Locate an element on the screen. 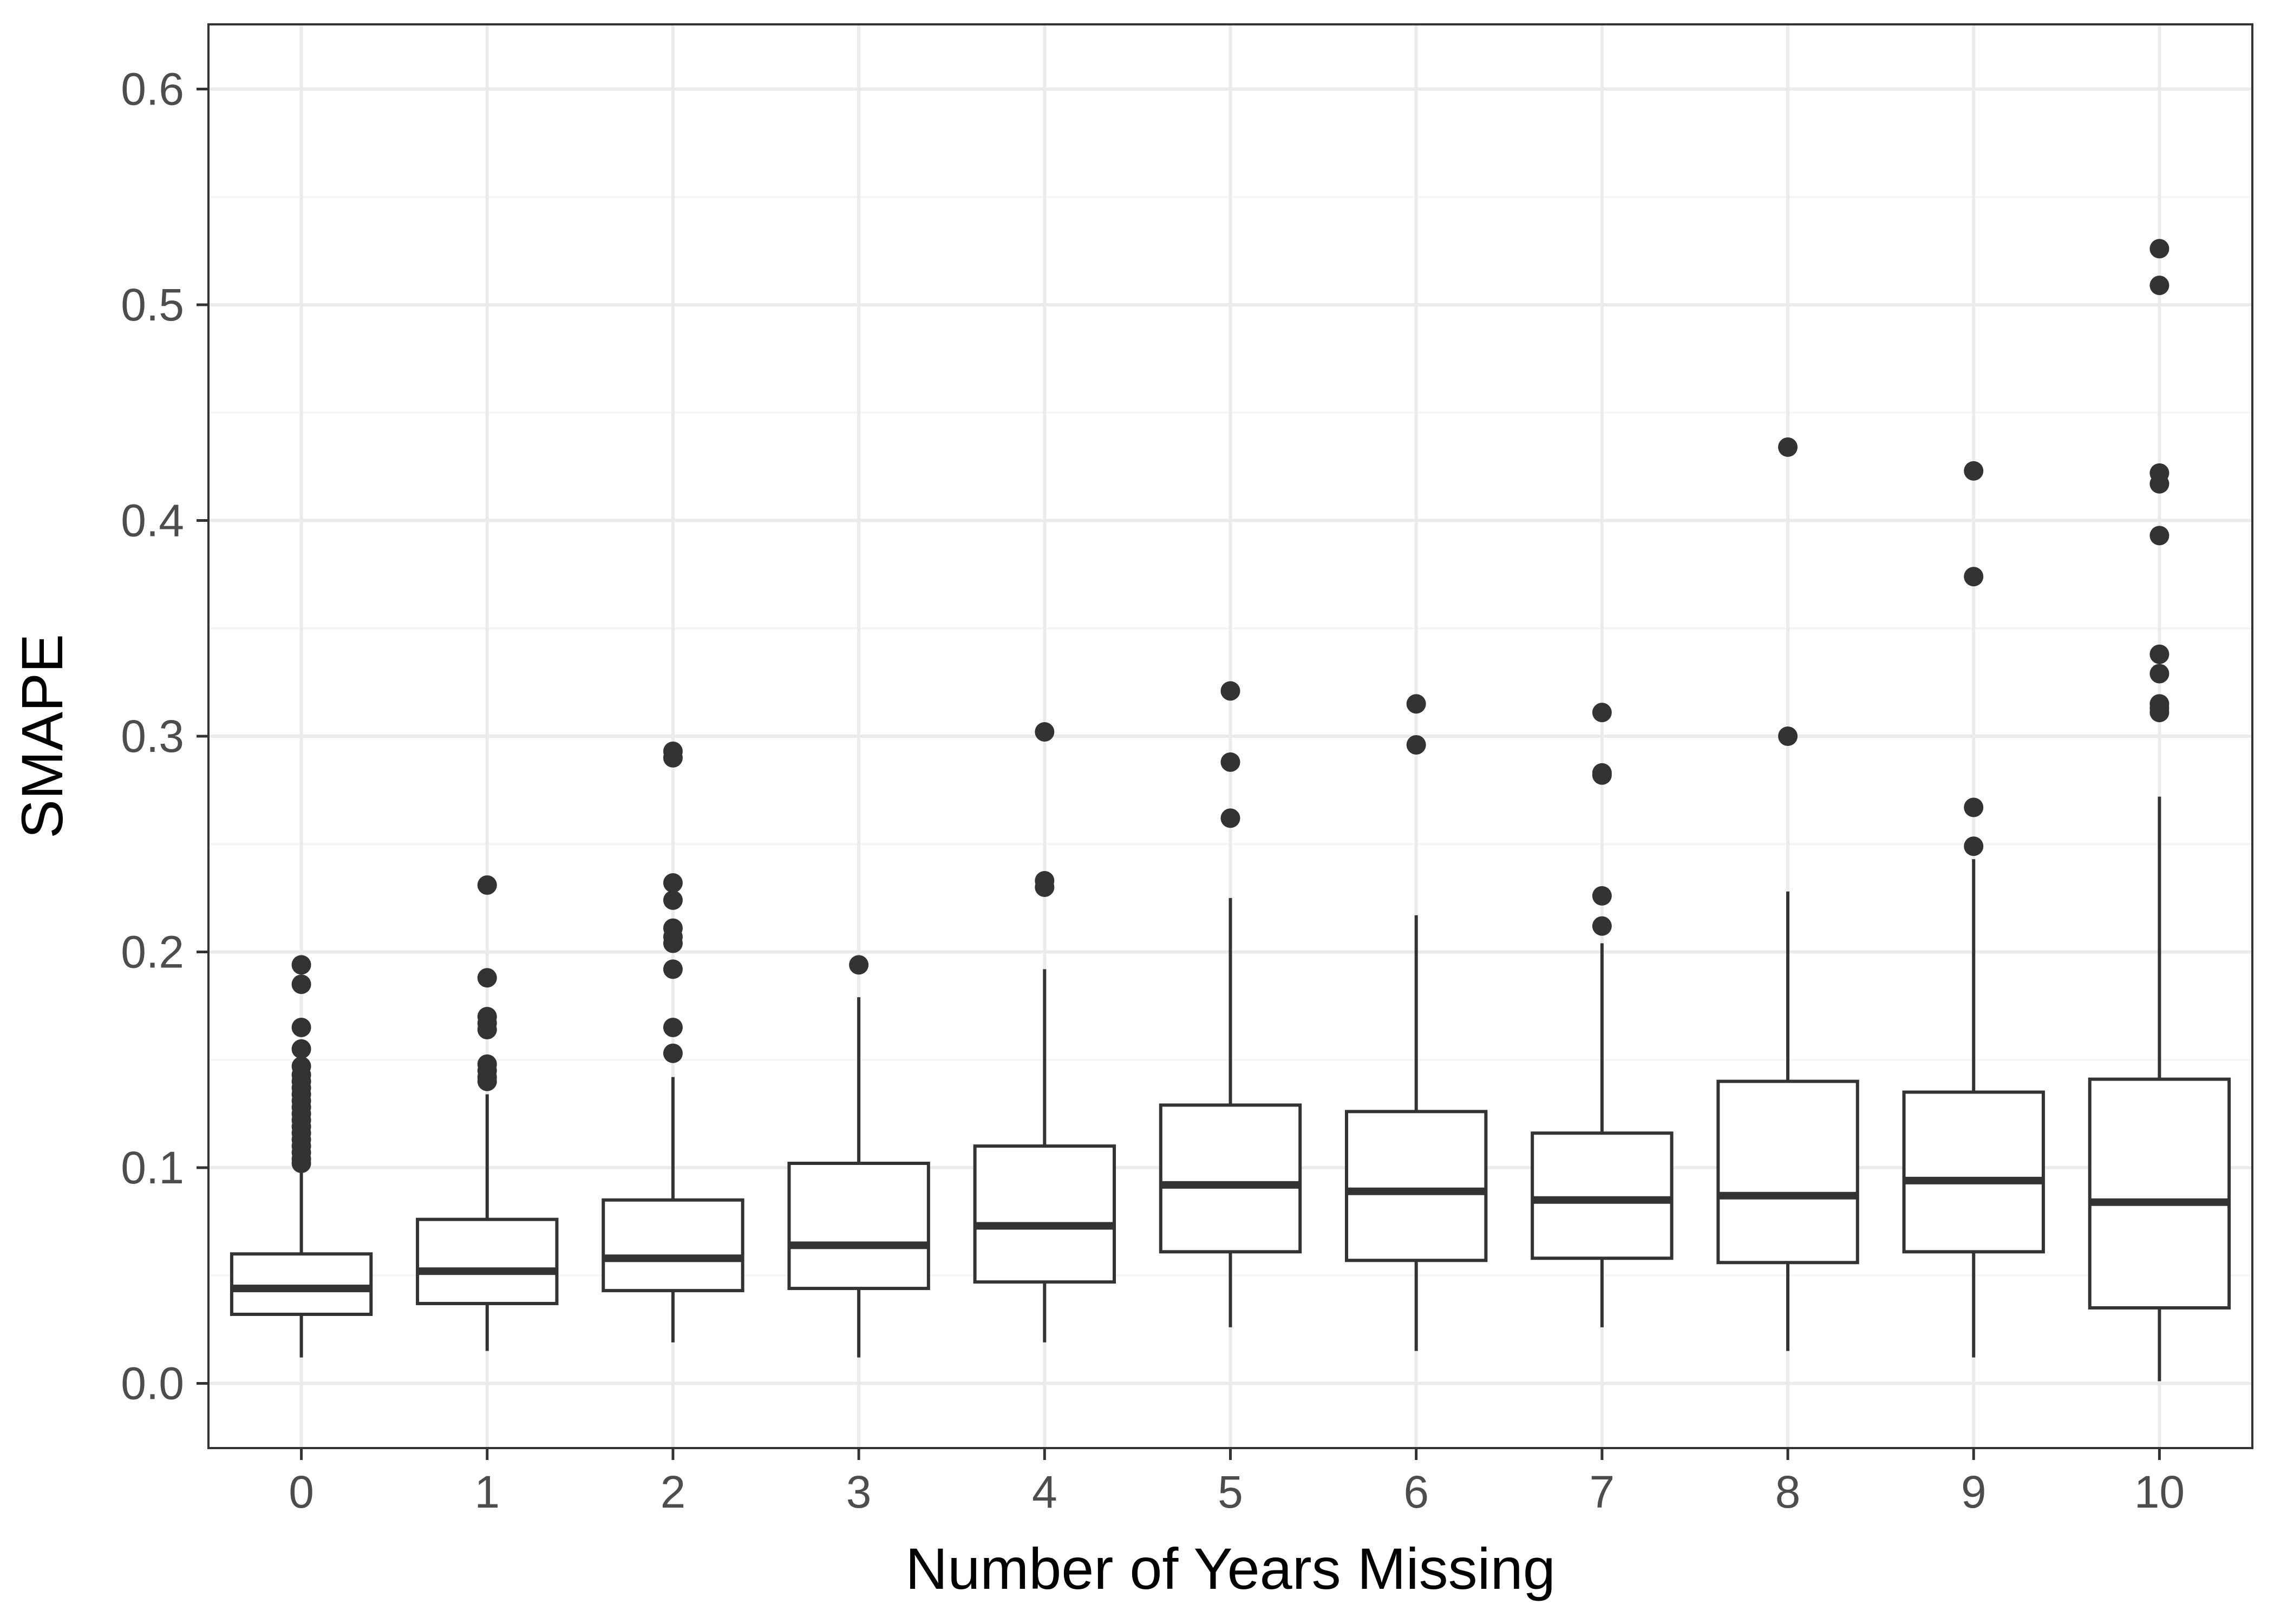 The image size is (2274, 1624). y-axis-title: SMAPE is located at coordinates (42, 736).